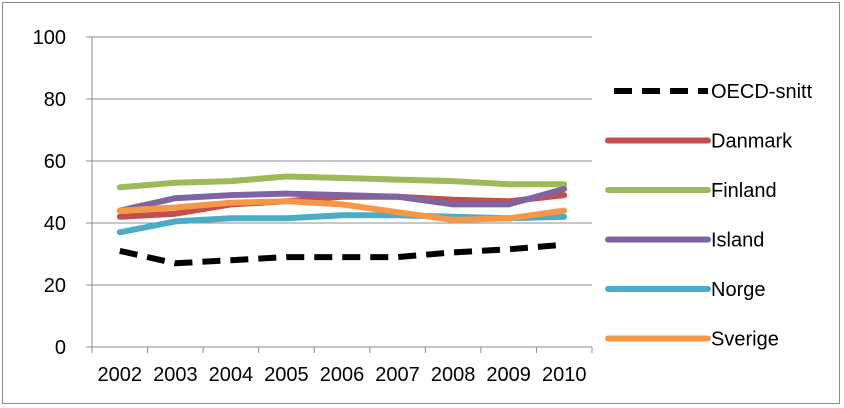 The height and width of the screenshot is (408, 844). Describe the element at coordinates (231, 375) in the screenshot. I see `x-tick-label: 2004` at that location.